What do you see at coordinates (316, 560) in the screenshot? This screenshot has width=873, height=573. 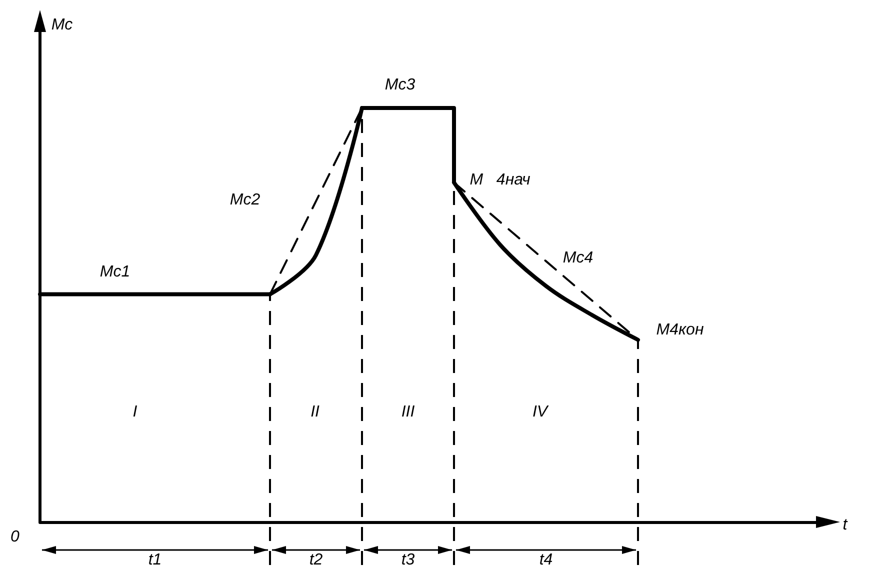 I see `text: t2` at bounding box center [316, 560].